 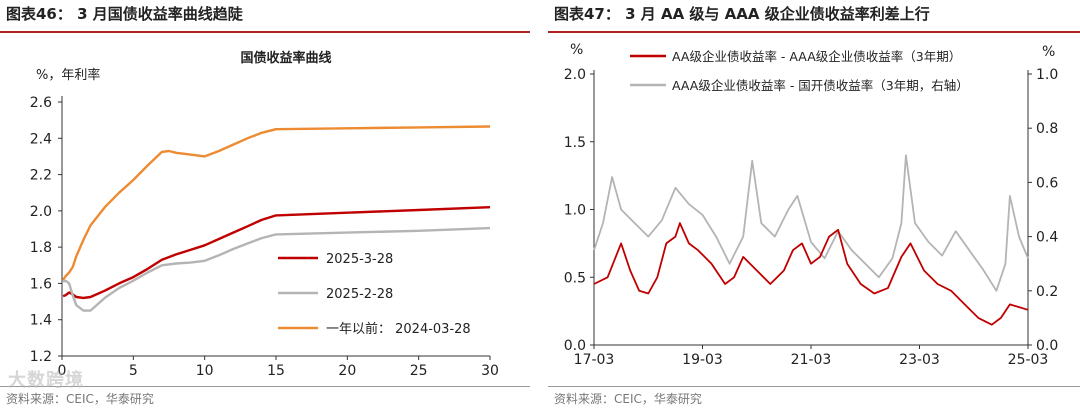 I want to click on x-tick-label-15: 15, so click(x=276, y=371).